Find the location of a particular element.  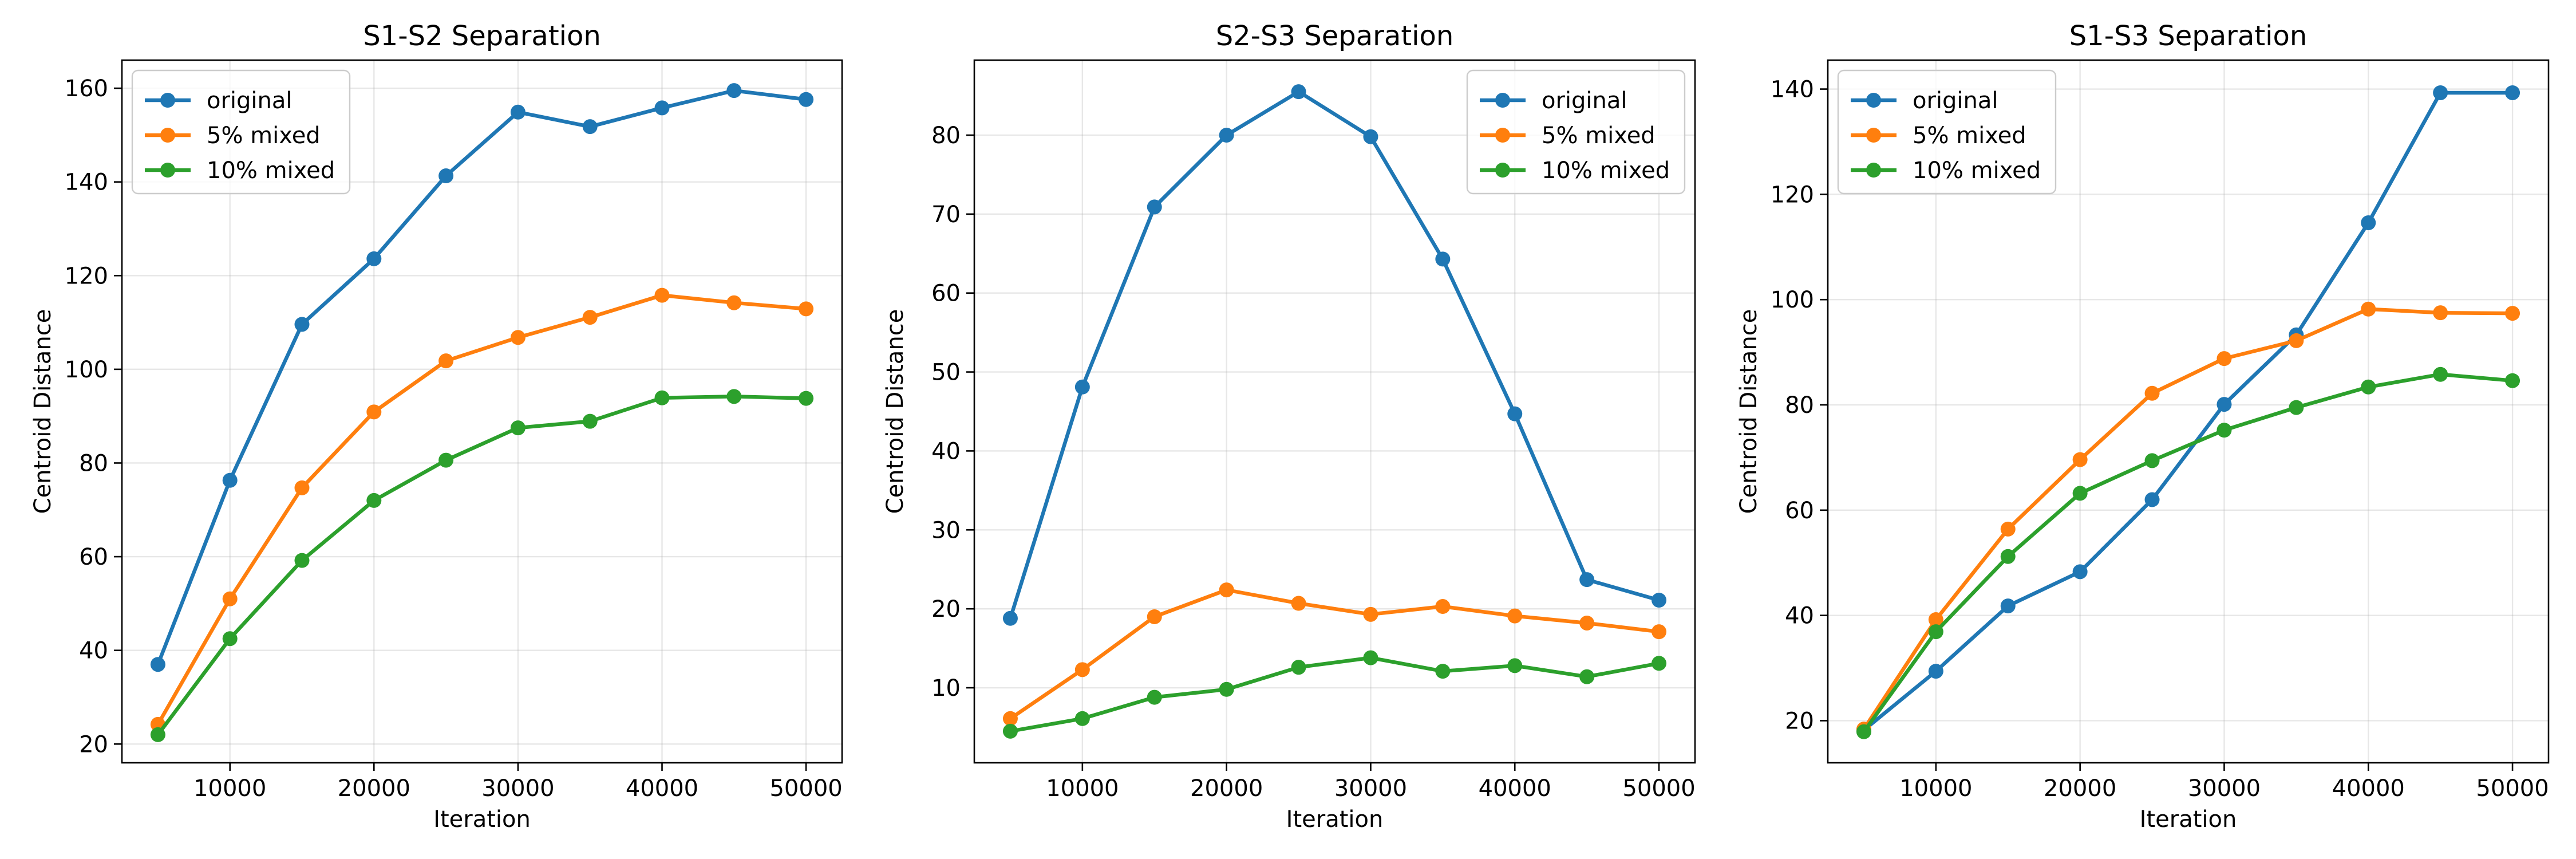

y-tick-label: 40 is located at coordinates (93, 651).